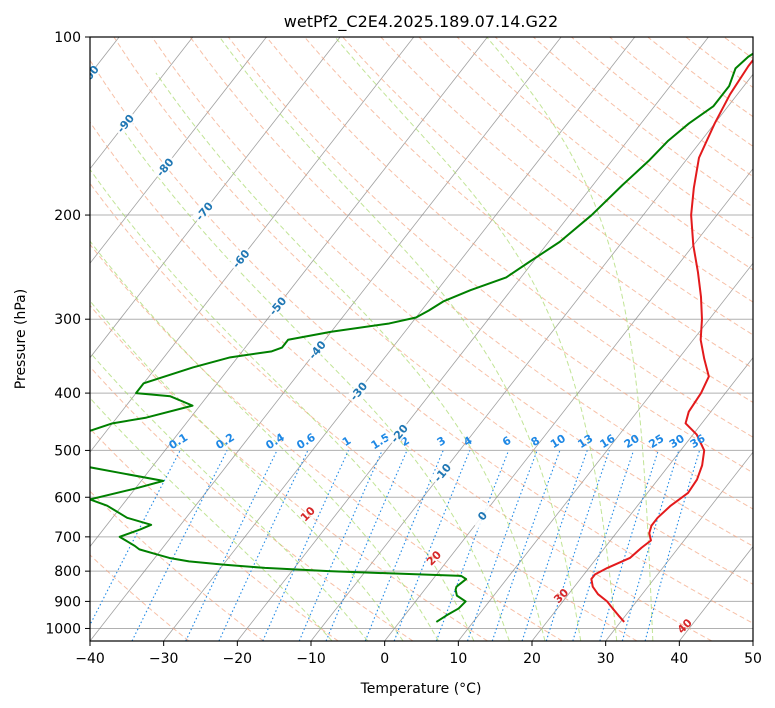  Describe the element at coordinates (380, 441) in the screenshot. I see `mixing-ratio-label: 1.5` at that location.